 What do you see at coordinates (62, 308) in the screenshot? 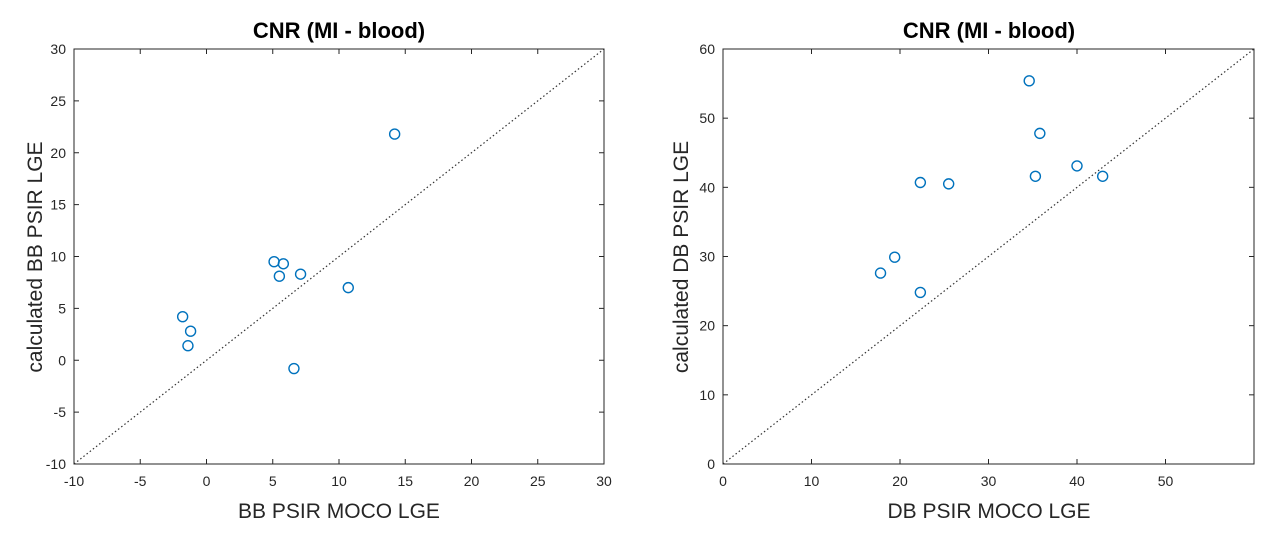
I see `y-tick-label: 5` at bounding box center [62, 308].